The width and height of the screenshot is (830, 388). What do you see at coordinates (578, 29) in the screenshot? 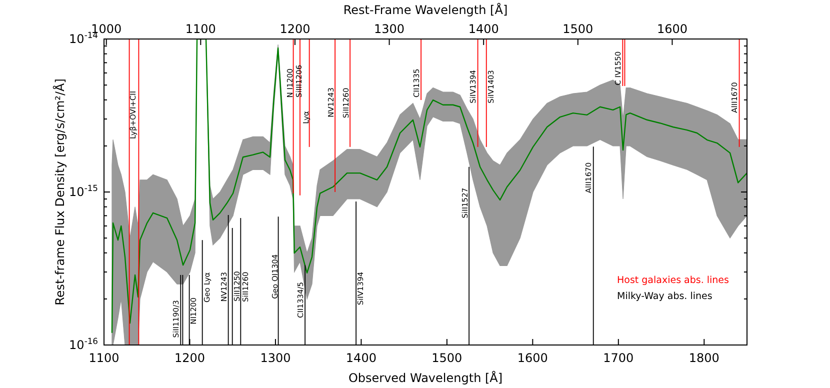
I see `x2-tick-label: 1500` at bounding box center [578, 29].